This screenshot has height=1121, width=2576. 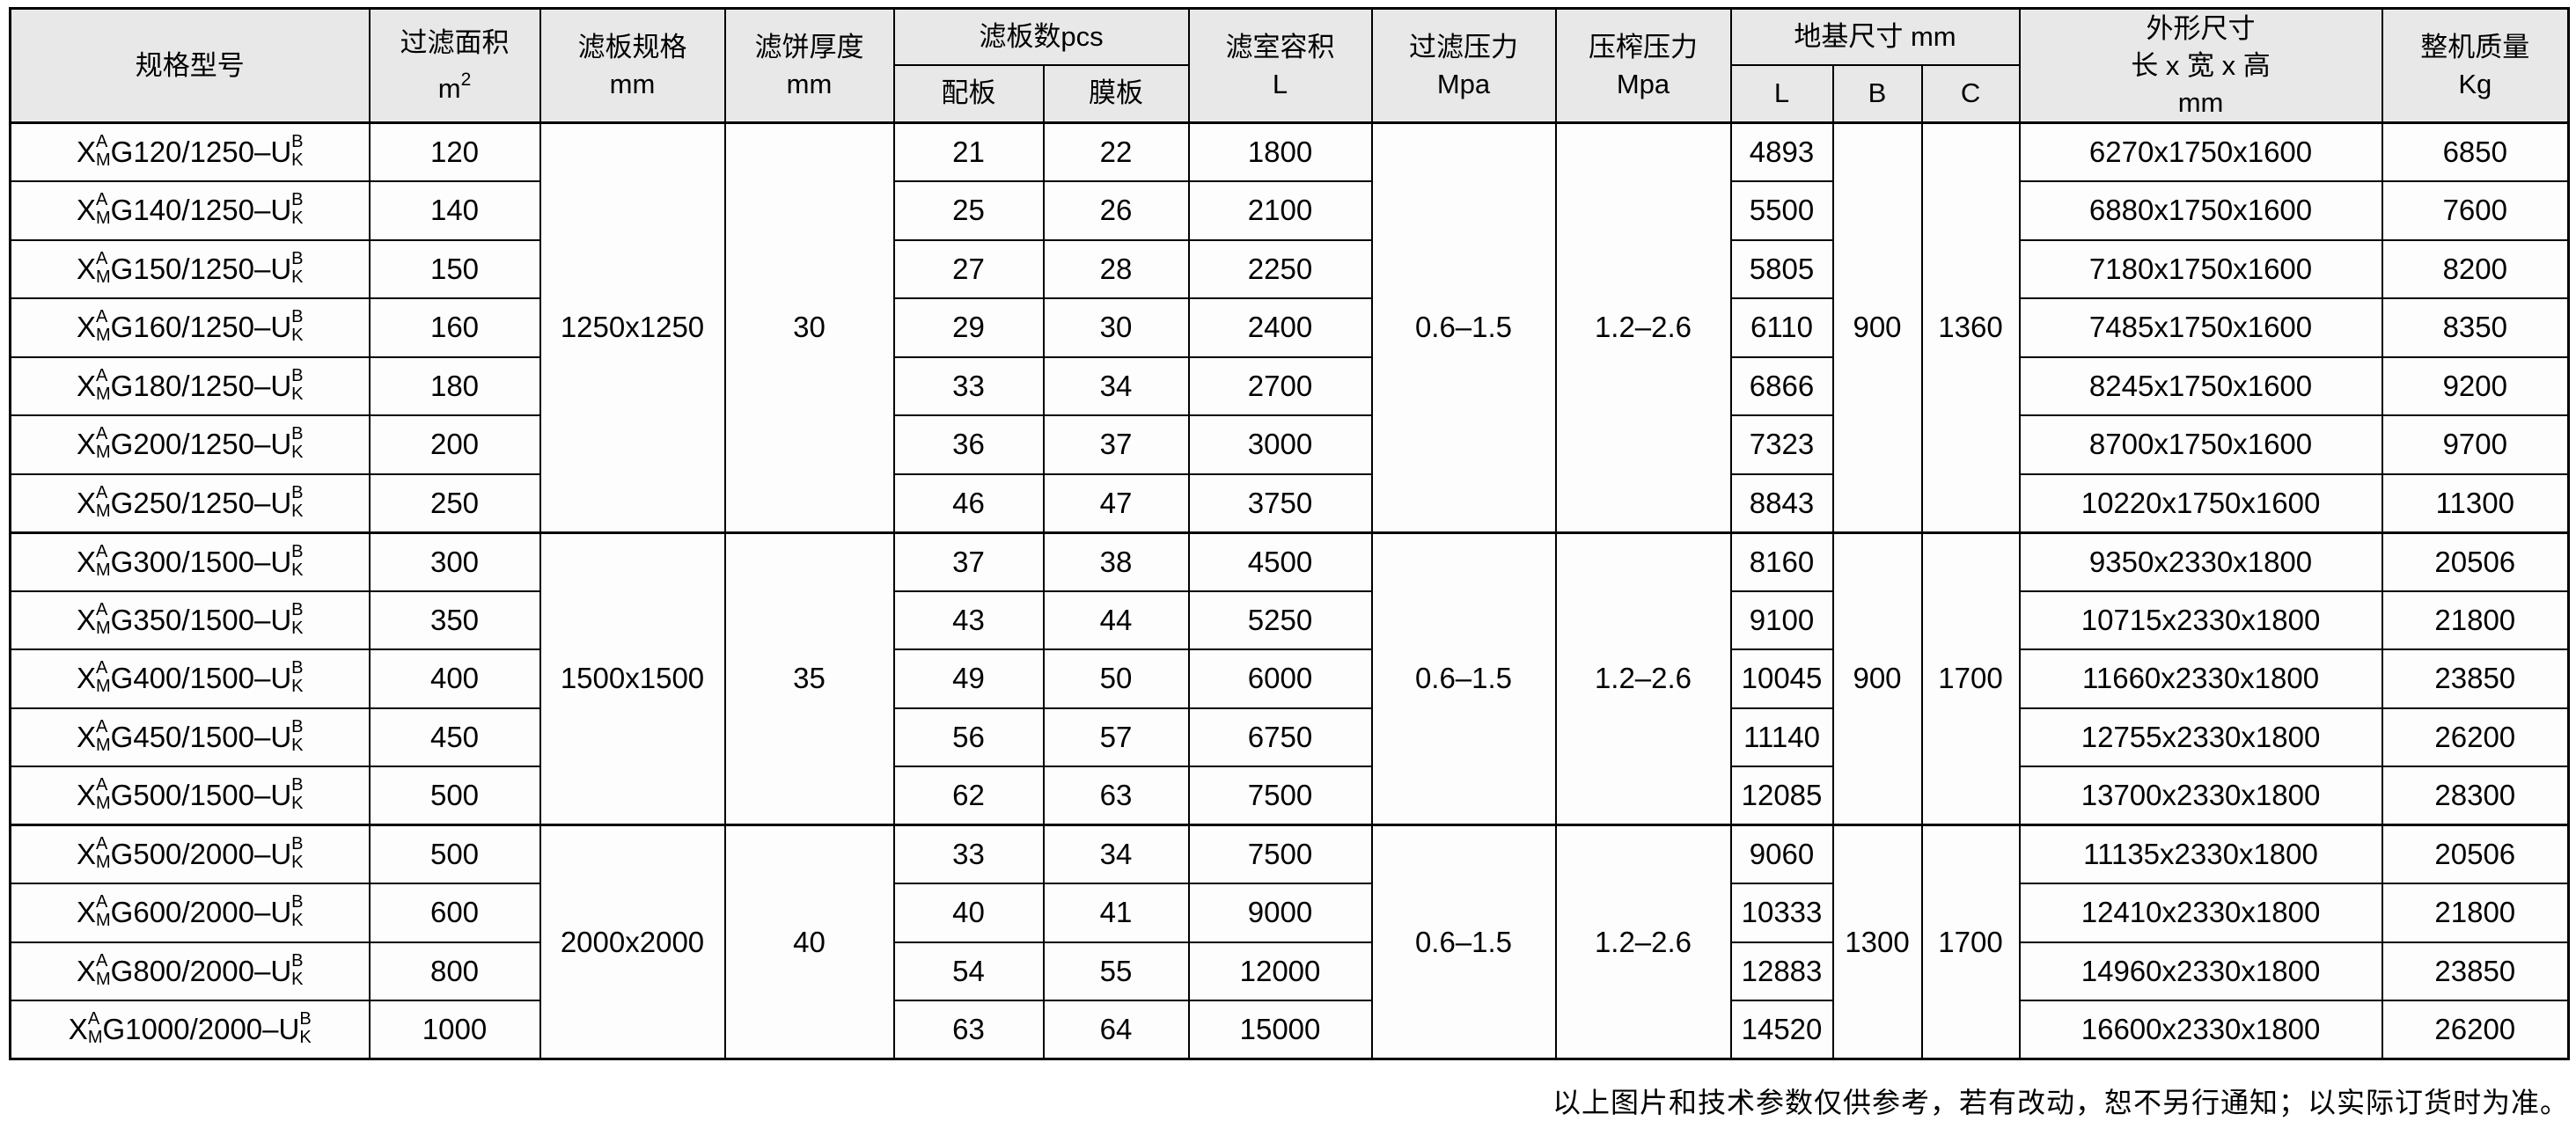 I want to click on cell-plate-size: 2000x2000, so click(x=632, y=942).